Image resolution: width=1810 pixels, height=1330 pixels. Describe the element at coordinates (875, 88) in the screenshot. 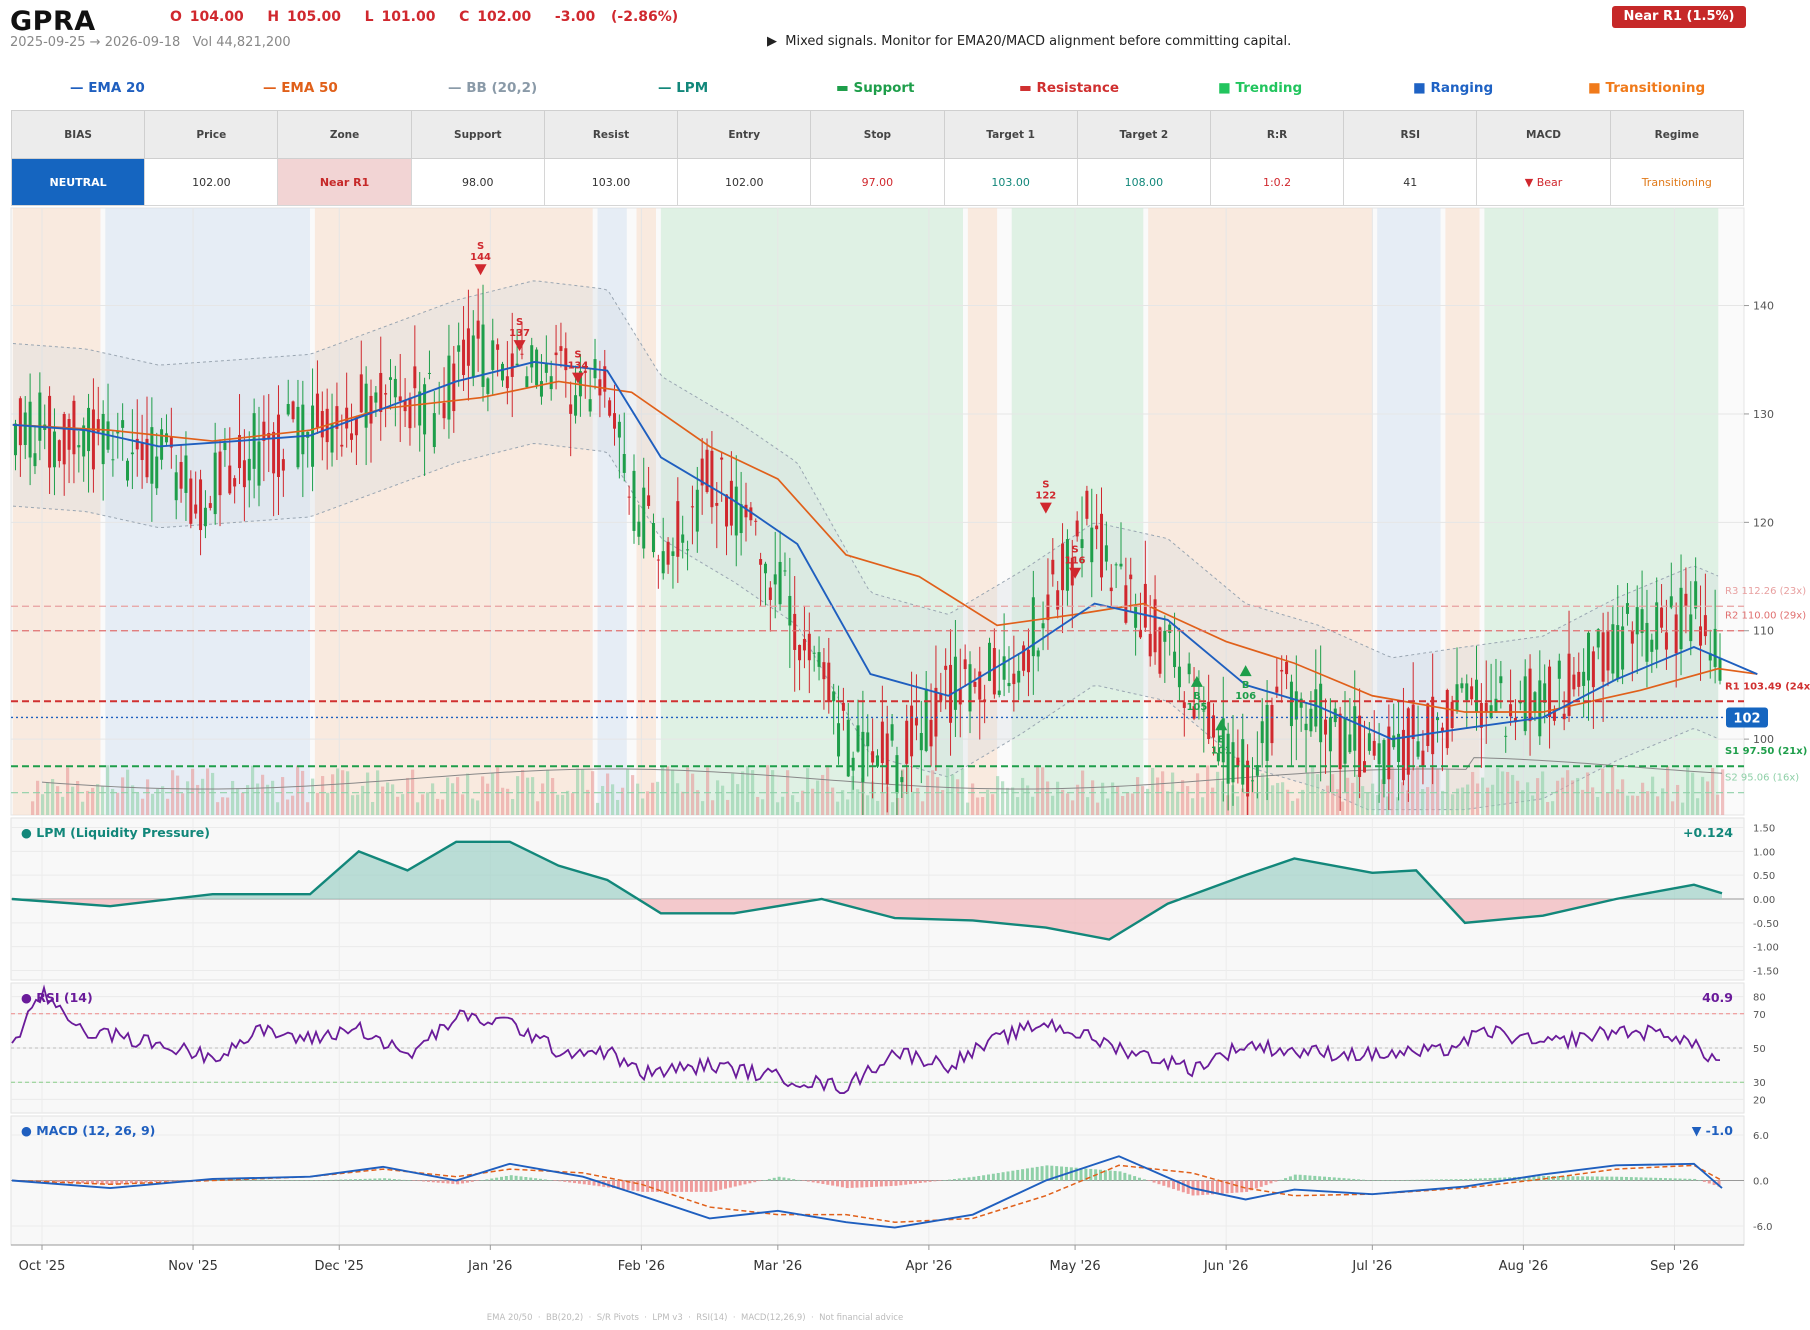

I see `legend-support: ▬ Support` at that location.